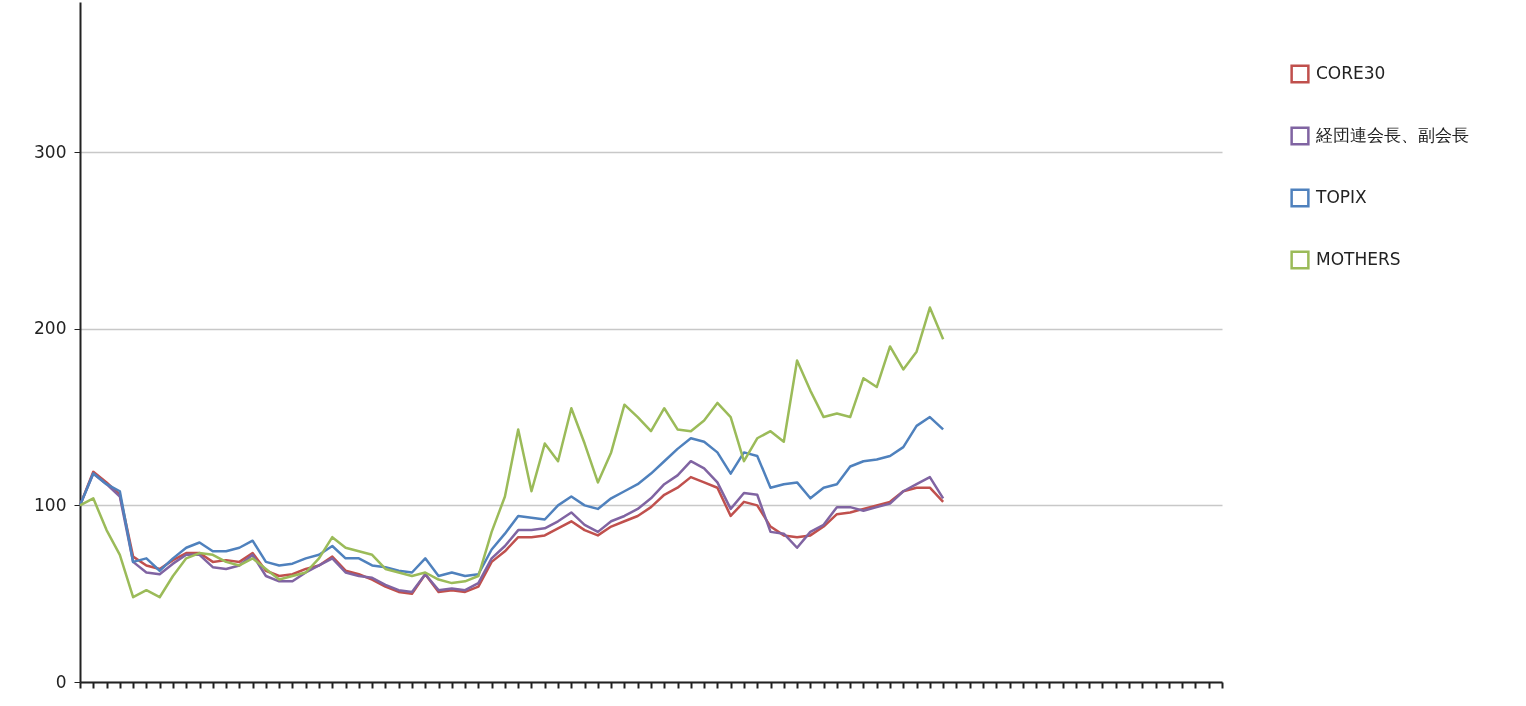  What do you see at coordinates (50, 151) in the screenshot?
I see `y-tick-label: 300` at bounding box center [50, 151].